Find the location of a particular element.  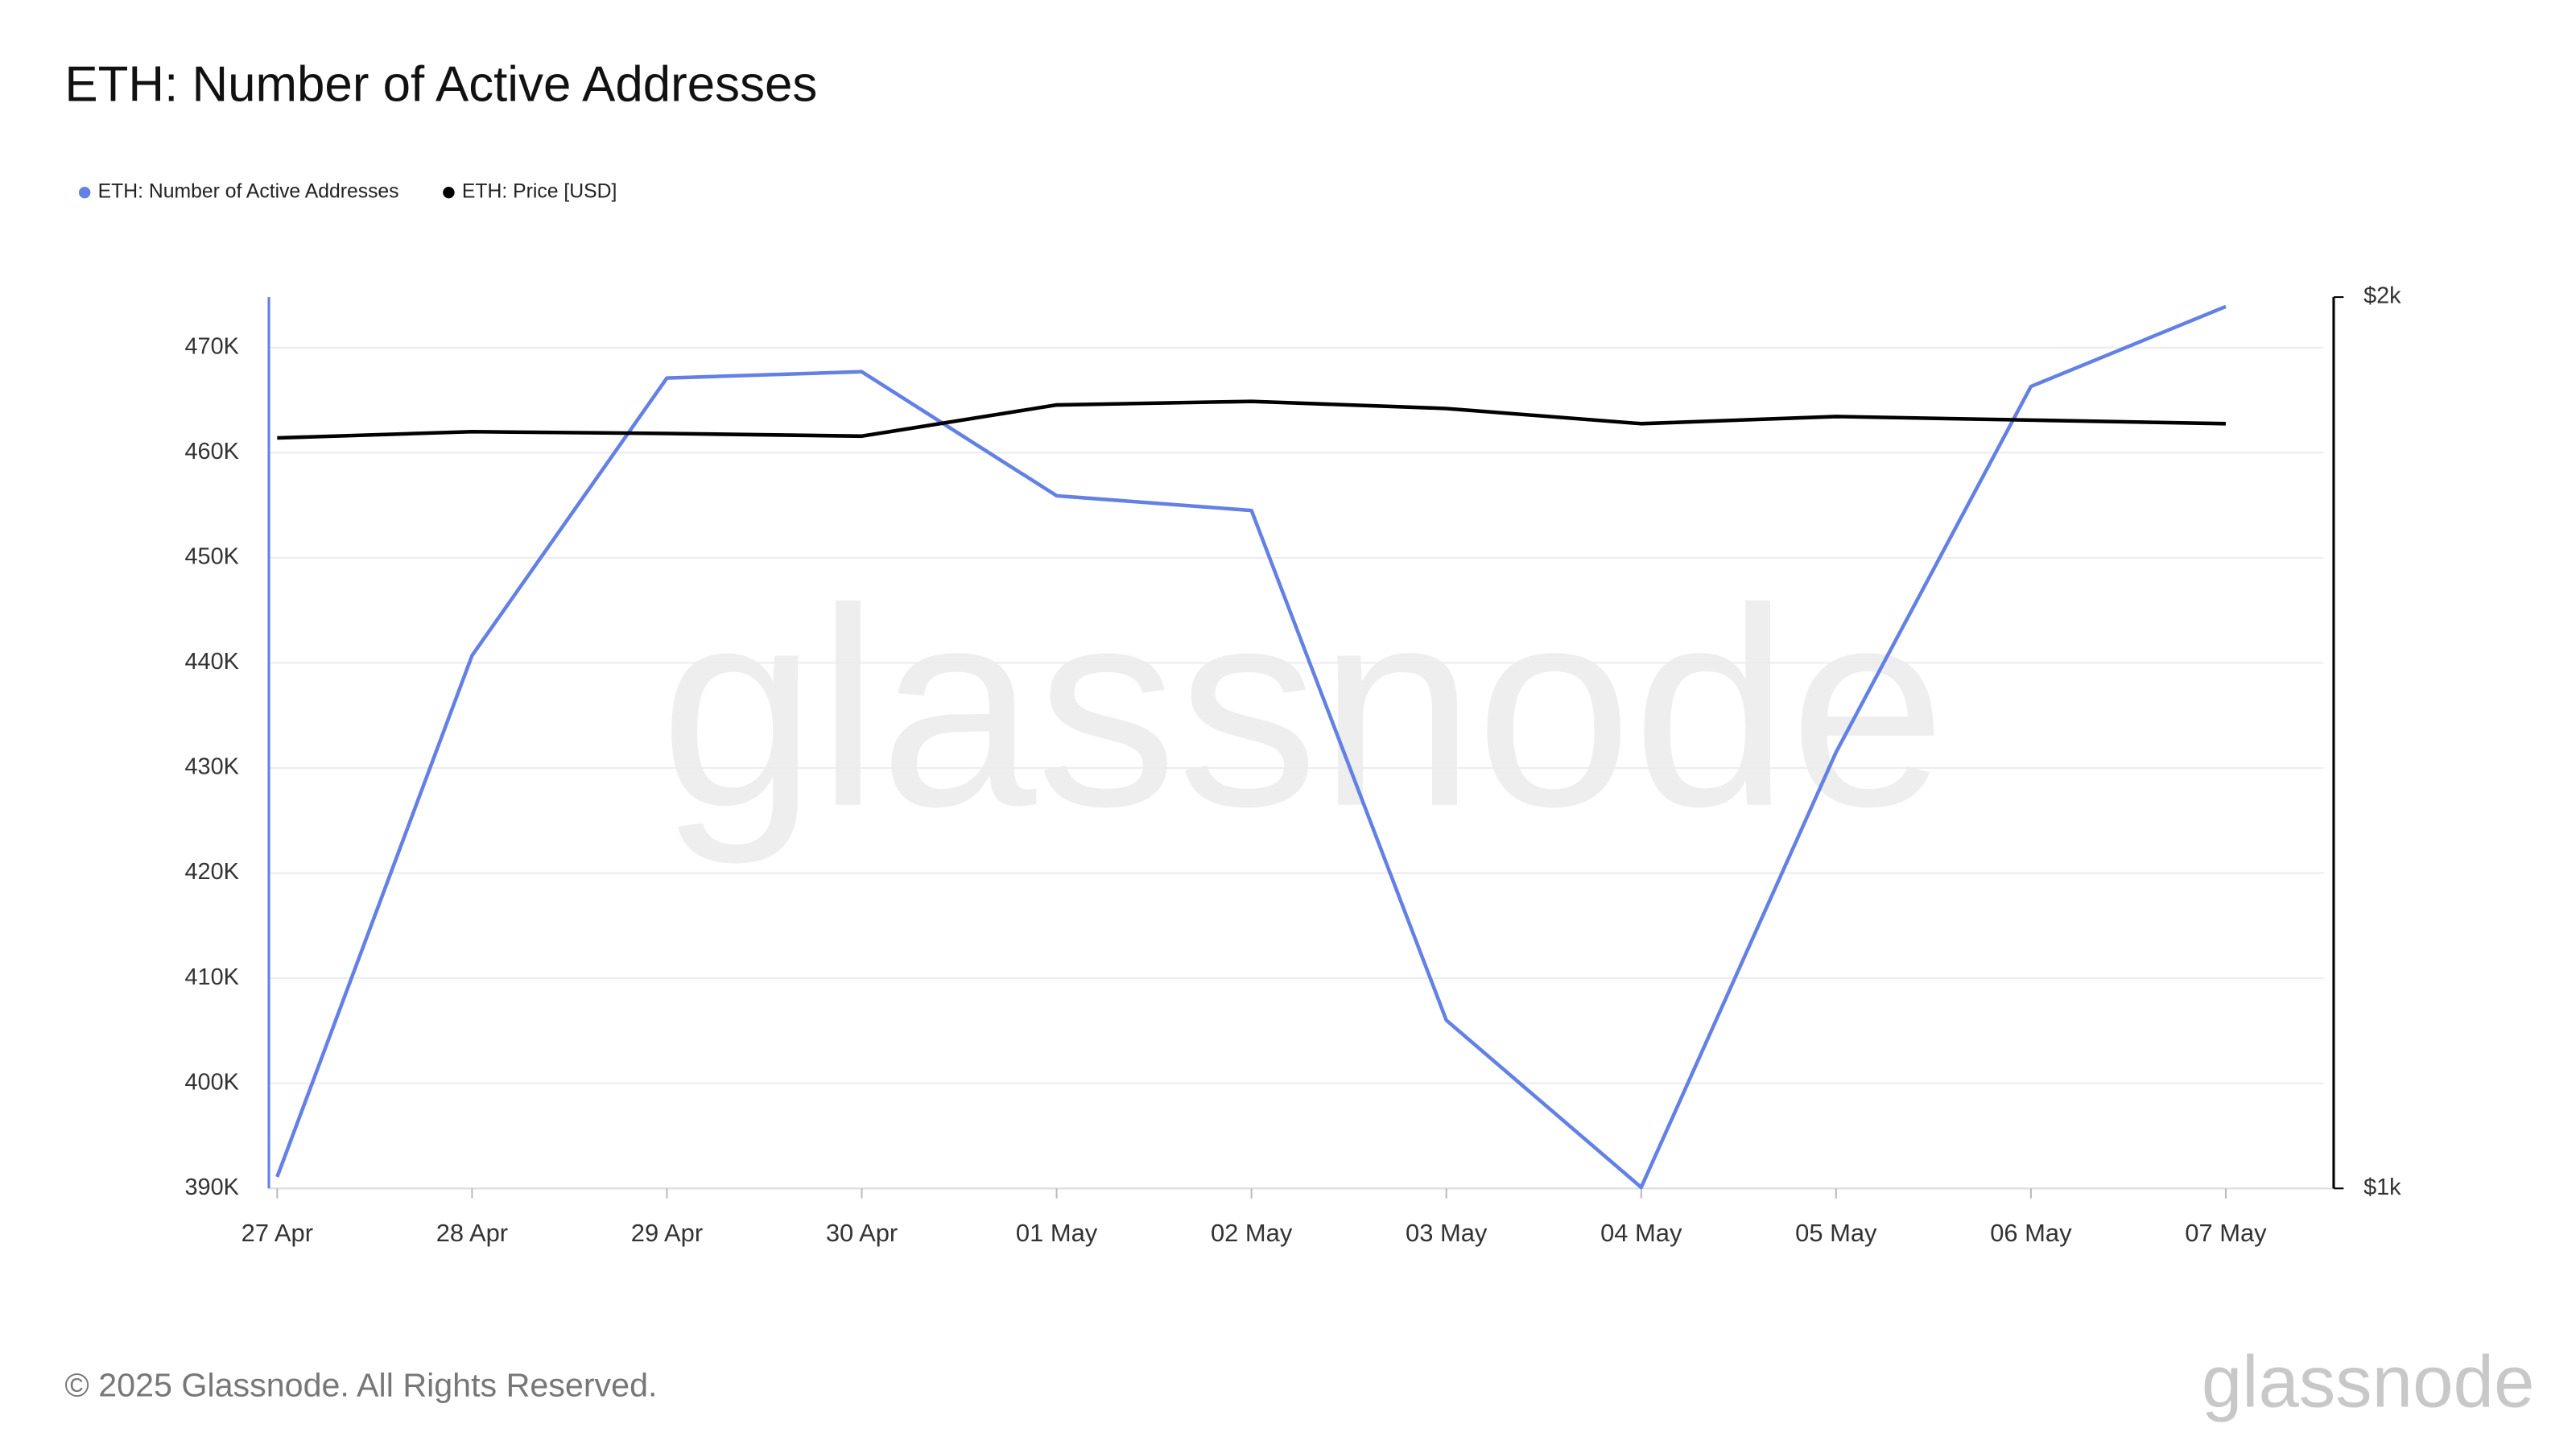

x-tick-label: 27 Apr is located at coordinates (277, 1233).